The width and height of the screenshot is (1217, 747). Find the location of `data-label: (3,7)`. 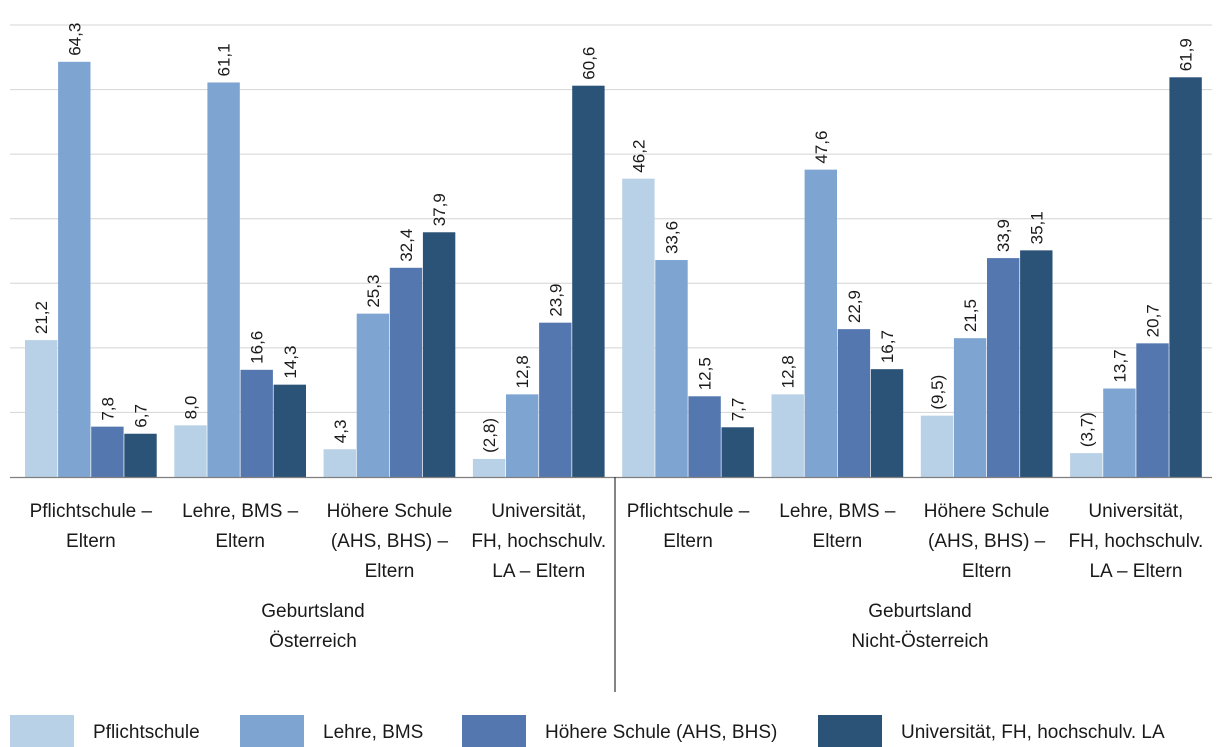

data-label: (3,7) is located at coordinates (1086, 429).